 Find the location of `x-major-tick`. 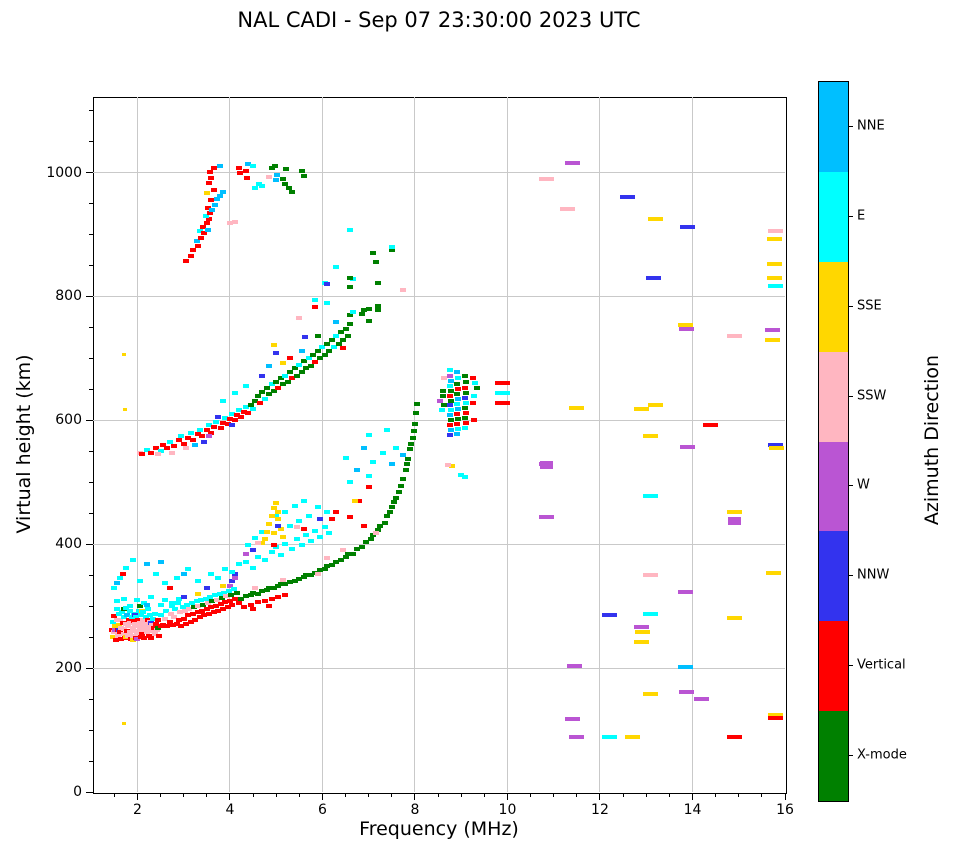

x-major-tick is located at coordinates (415, 796).